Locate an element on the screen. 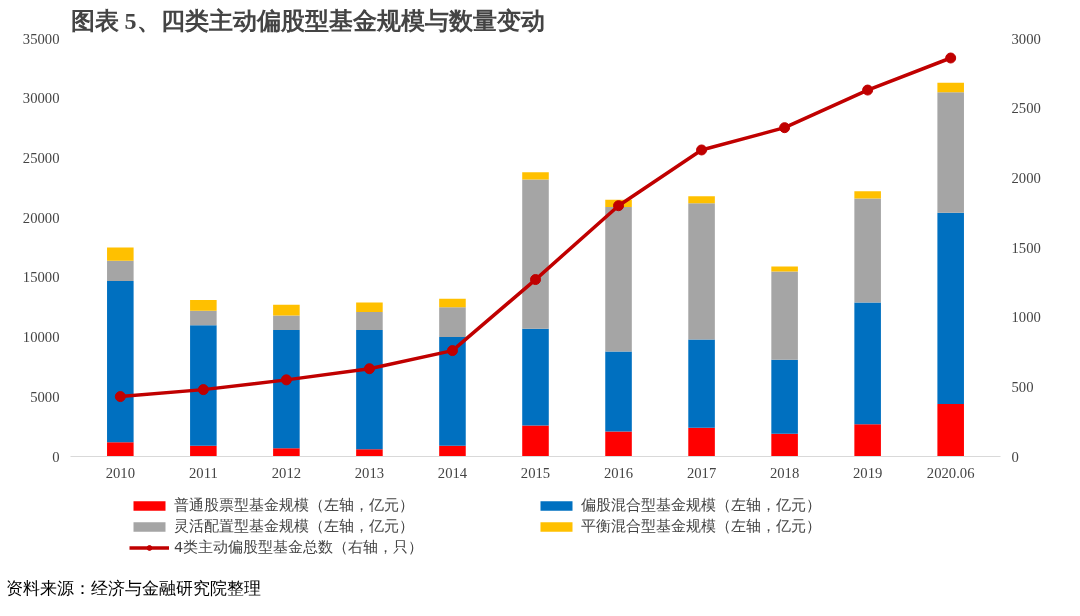  y2-tick-label: 0 is located at coordinates (1015, 456).